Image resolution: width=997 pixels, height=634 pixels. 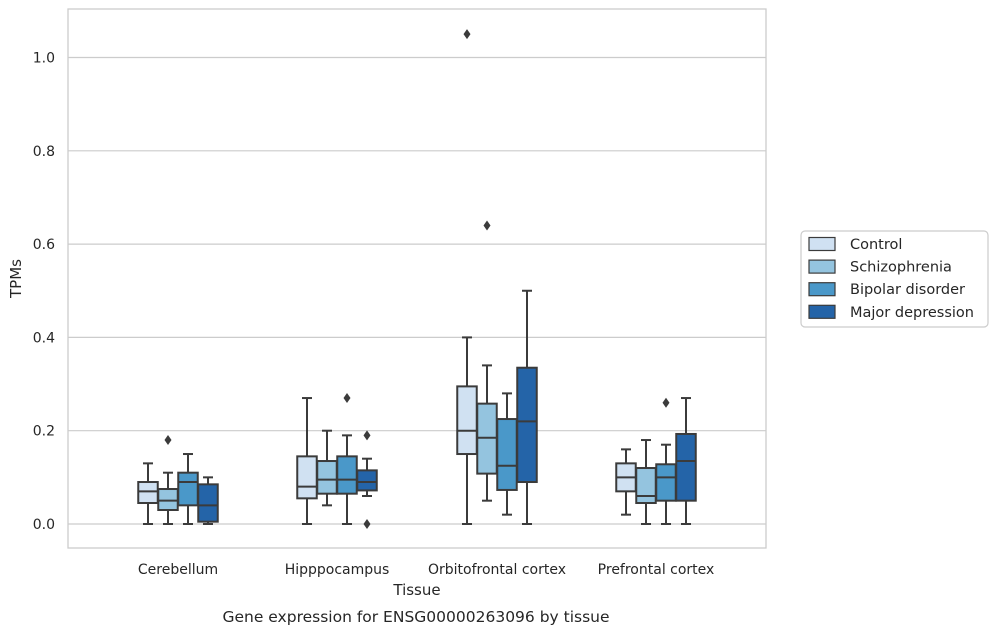 I want to click on y-tick-label: 1.0, so click(x=44, y=59).